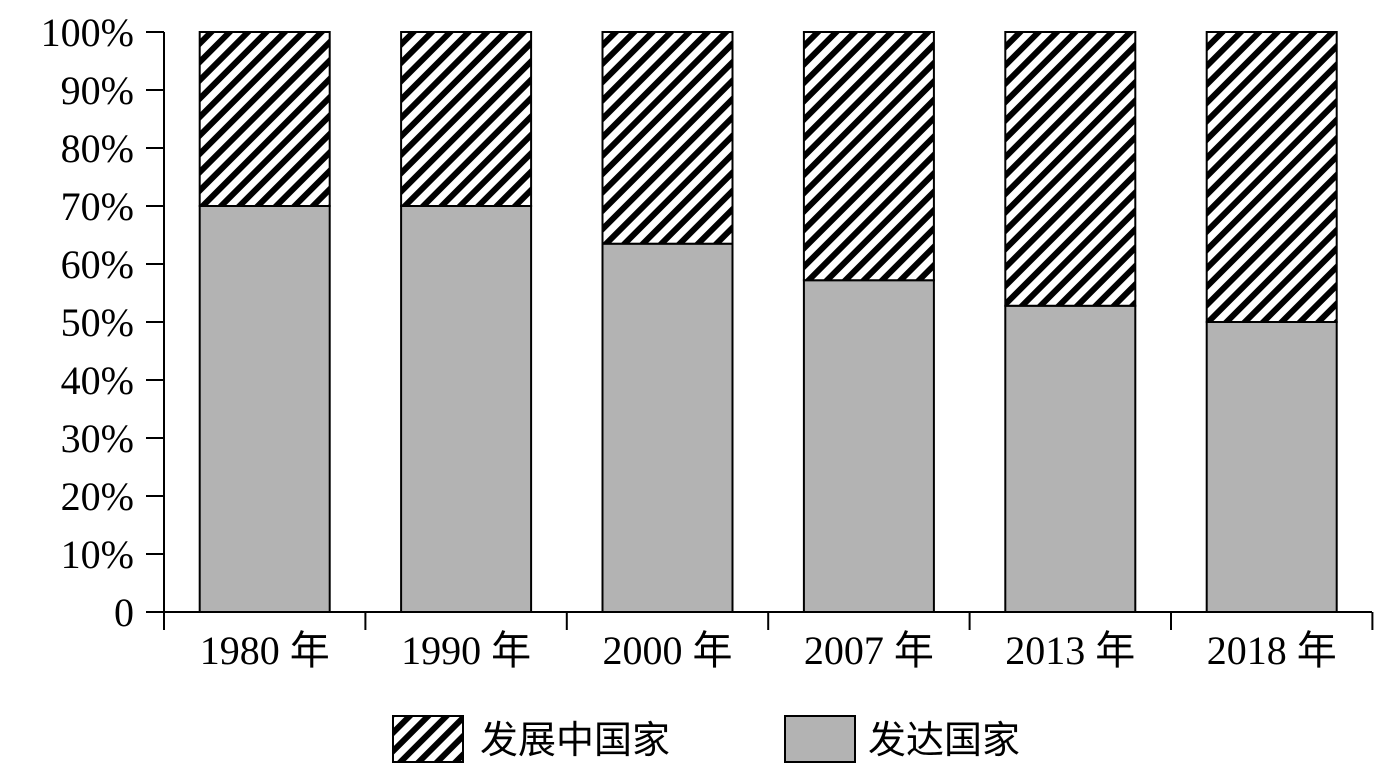 The image size is (1389, 784). I want to click on legend-label-developing: 发展中国家, so click(575, 740).